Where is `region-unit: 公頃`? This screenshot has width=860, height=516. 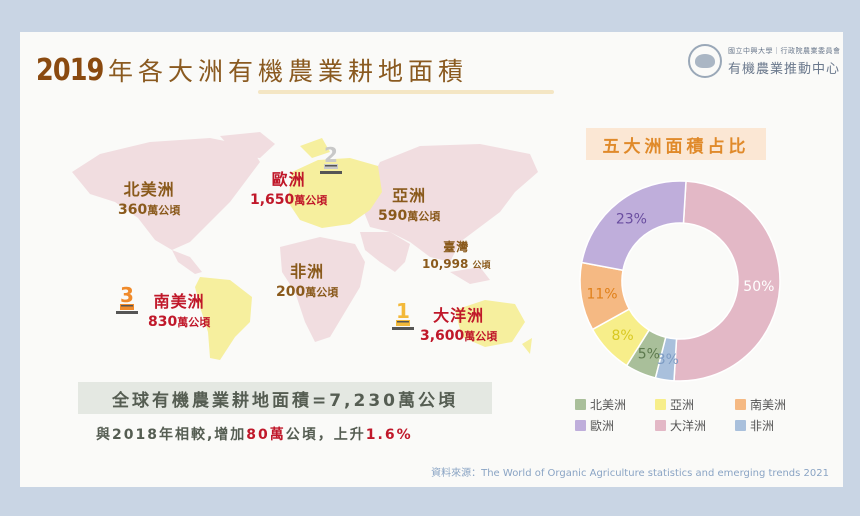
region-unit: 公頃 is located at coordinates (481, 266).